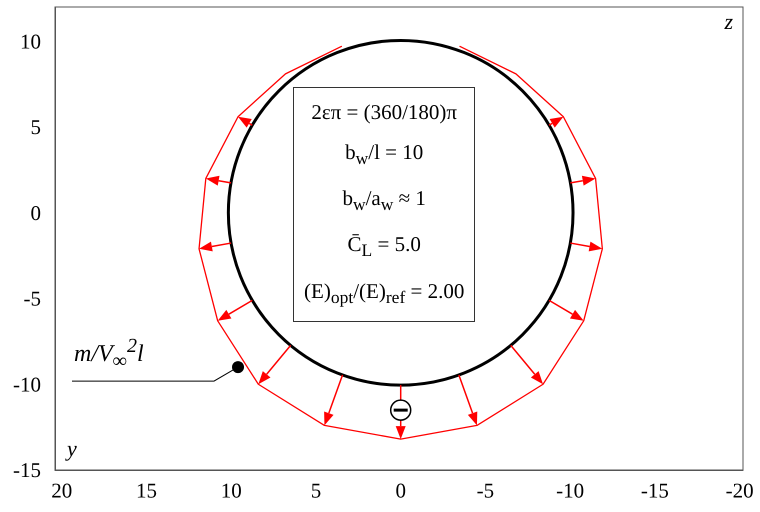 The width and height of the screenshot is (760, 512). What do you see at coordinates (109, 354) in the screenshot?
I see `annotation: m/V$_{∞}$$^{2}$l` at bounding box center [109, 354].